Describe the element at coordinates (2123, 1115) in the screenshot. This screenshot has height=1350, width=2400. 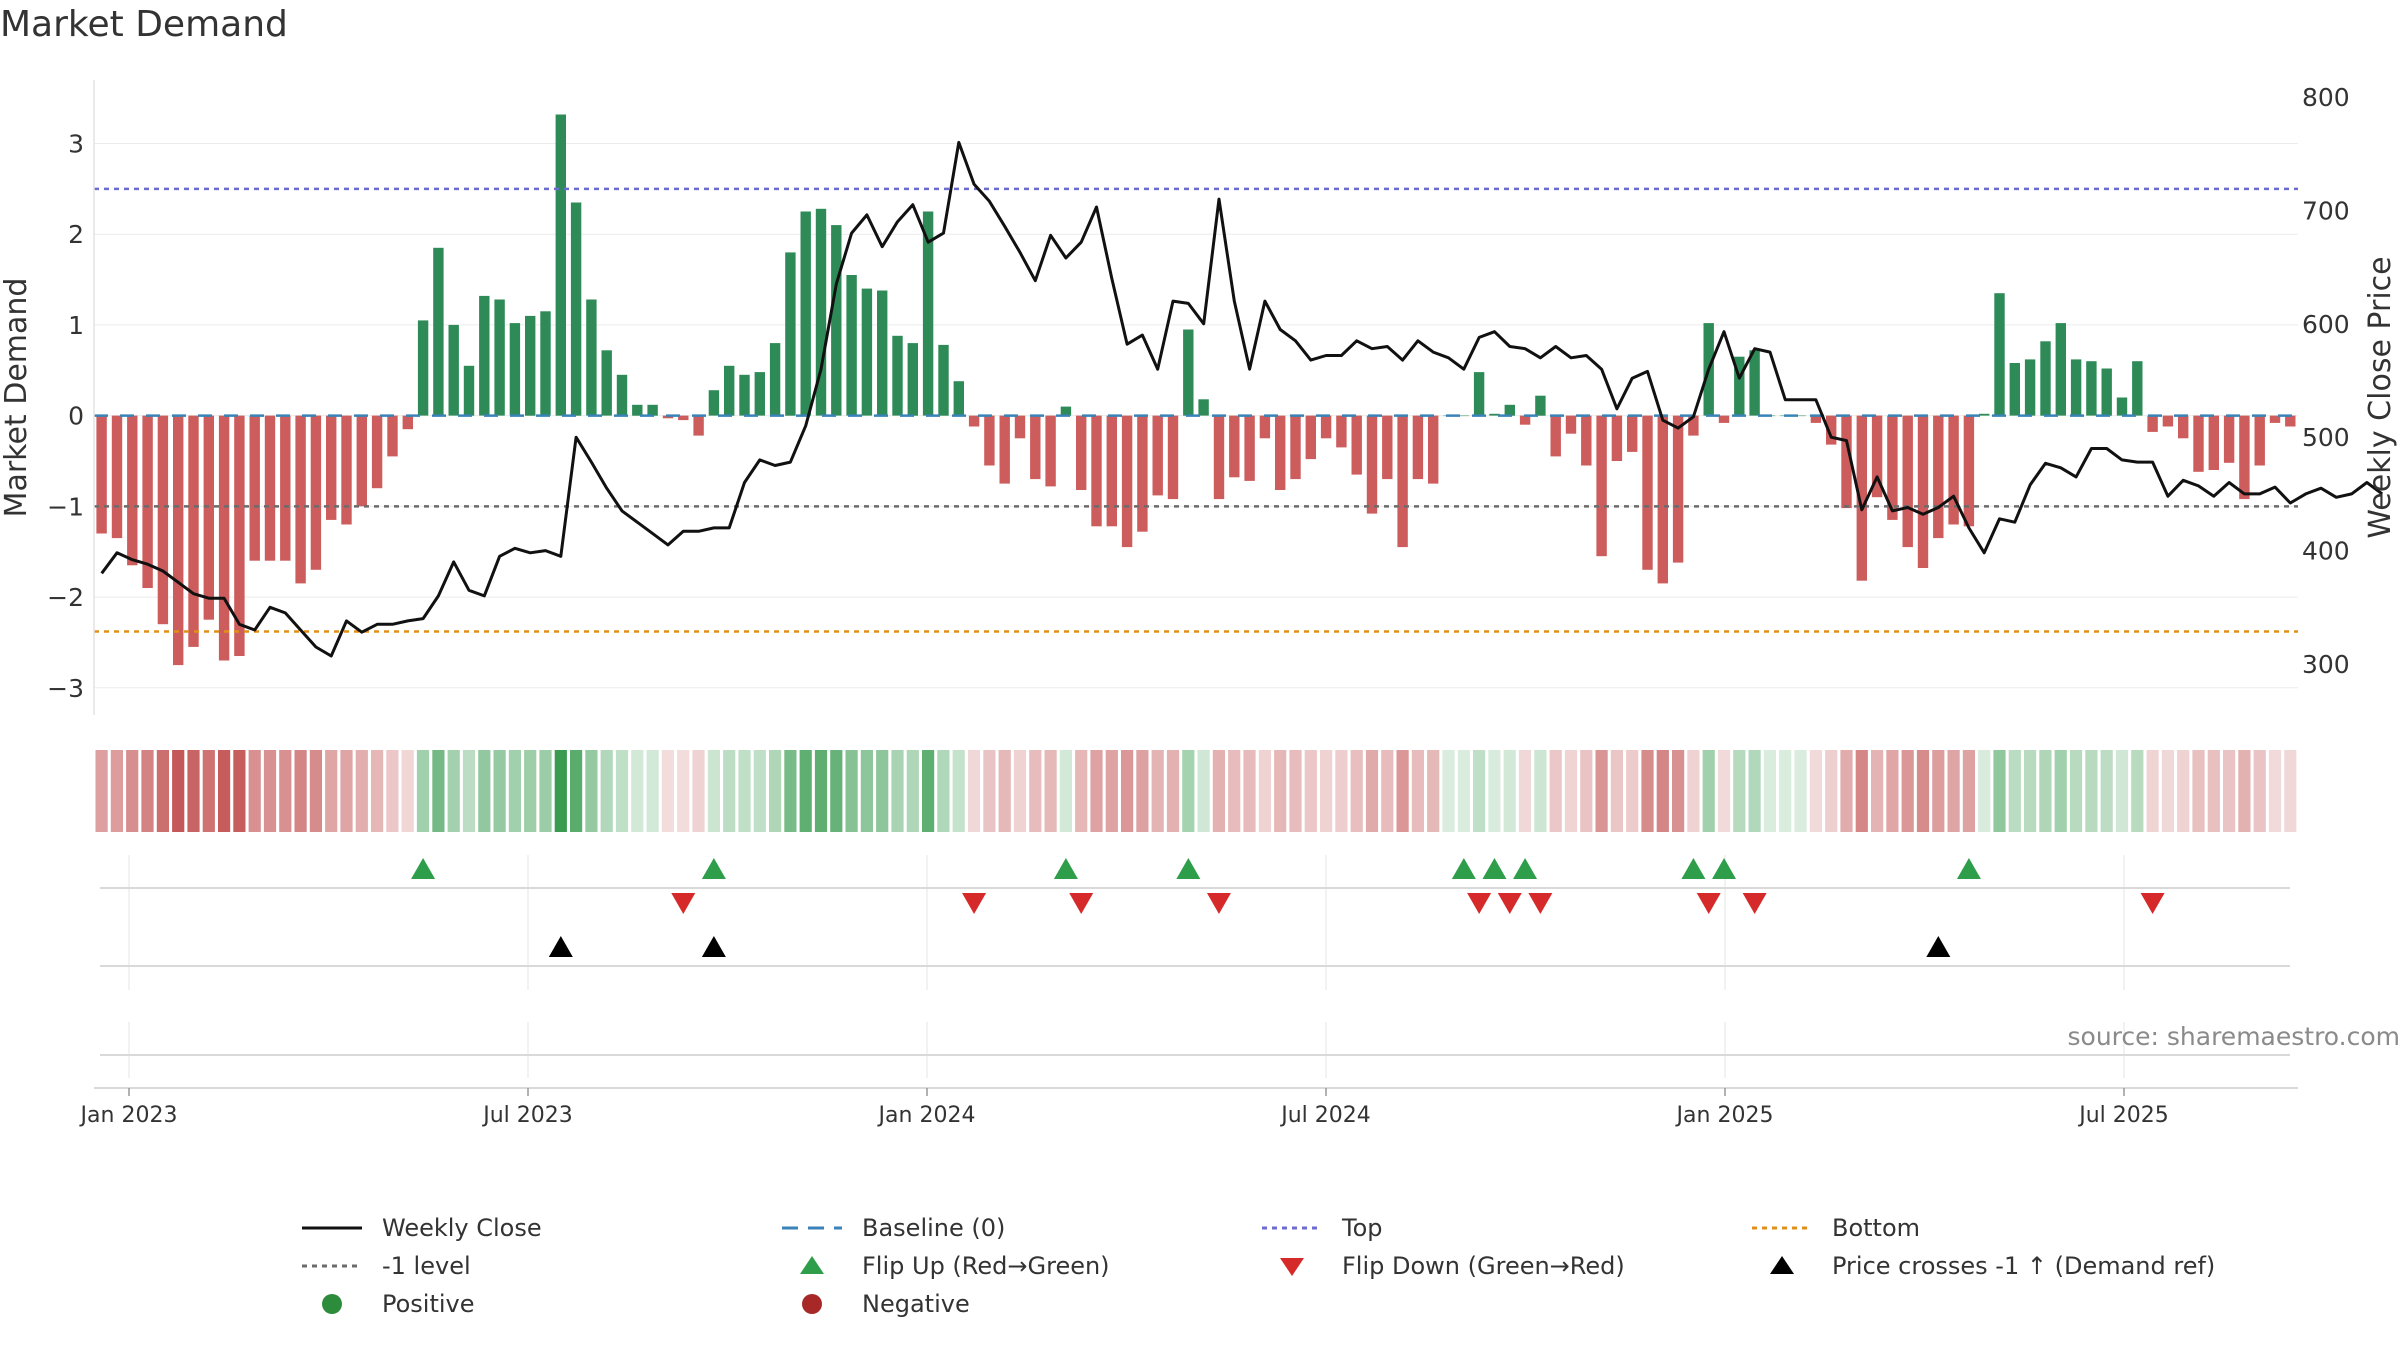
I see `x-tick-label: Jul 2025` at that location.